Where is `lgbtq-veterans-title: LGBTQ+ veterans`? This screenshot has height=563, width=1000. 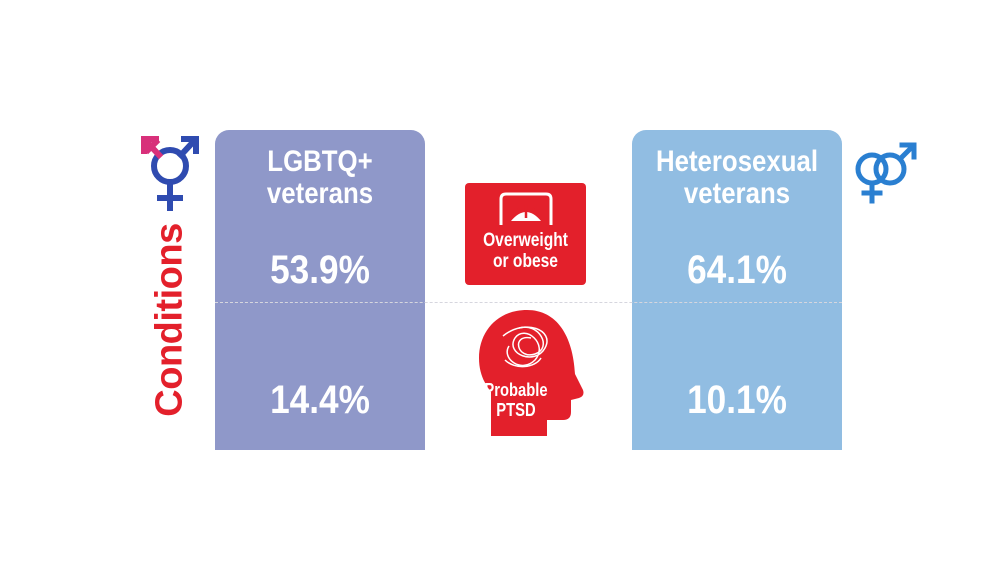
lgbtq-veterans-title: LGBTQ+ veterans is located at coordinates (320, 177).